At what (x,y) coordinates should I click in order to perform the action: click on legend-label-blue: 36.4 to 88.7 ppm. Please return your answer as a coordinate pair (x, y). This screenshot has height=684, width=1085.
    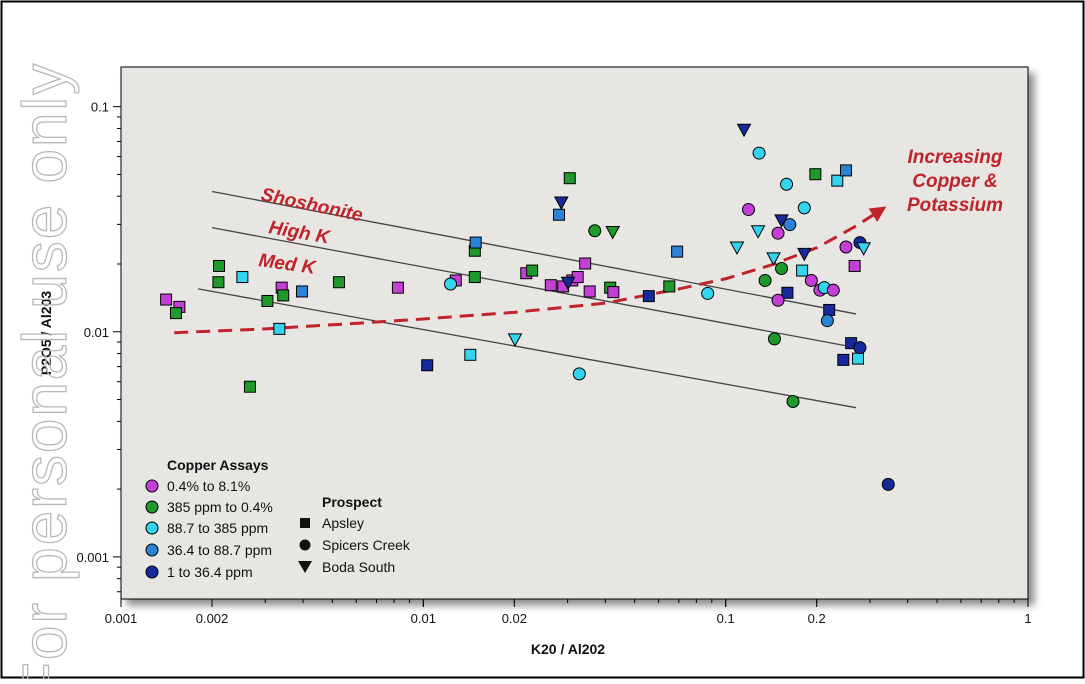
    Looking at the image, I should click on (219, 550).